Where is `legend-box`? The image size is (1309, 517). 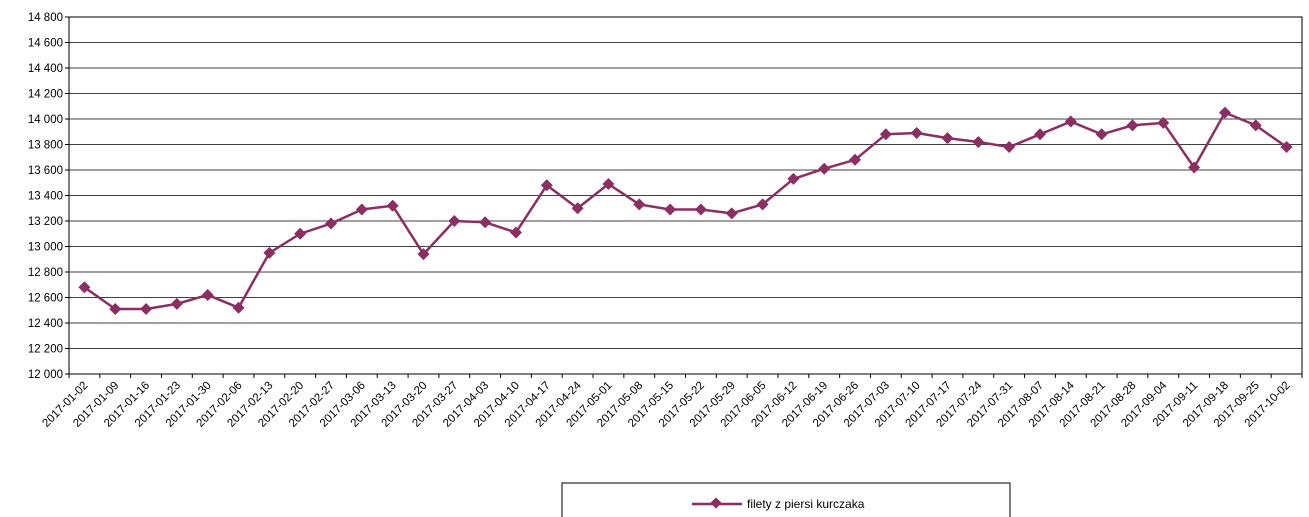 legend-box is located at coordinates (786, 499).